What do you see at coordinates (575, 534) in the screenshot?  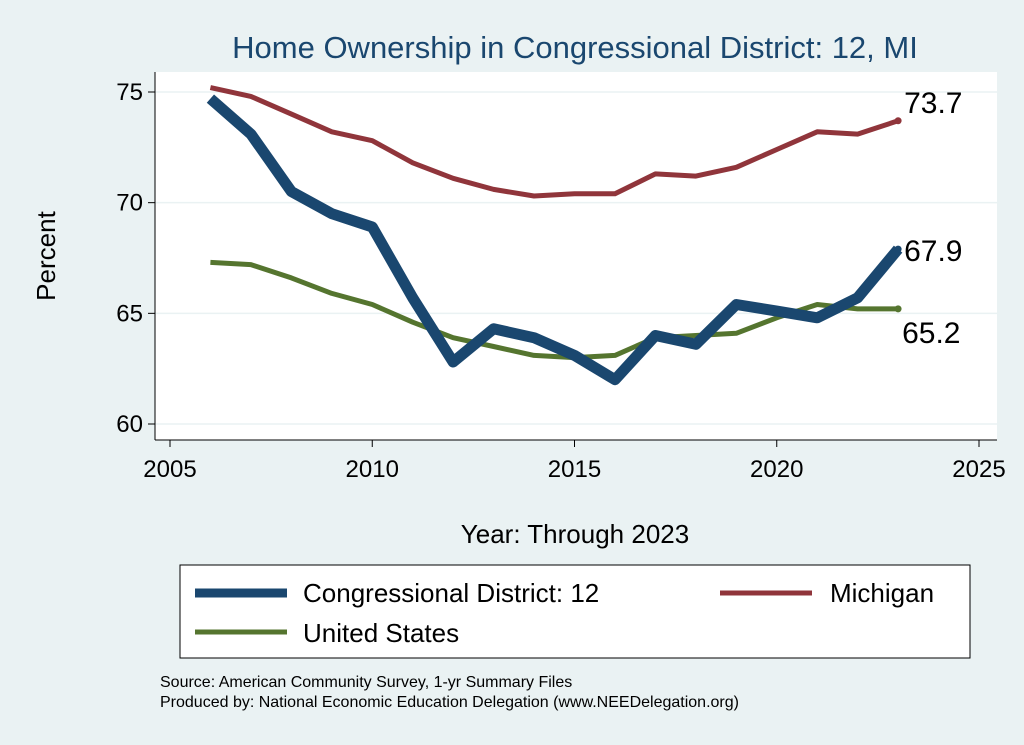 I see `x-axis-label: Year: Through 2023` at bounding box center [575, 534].